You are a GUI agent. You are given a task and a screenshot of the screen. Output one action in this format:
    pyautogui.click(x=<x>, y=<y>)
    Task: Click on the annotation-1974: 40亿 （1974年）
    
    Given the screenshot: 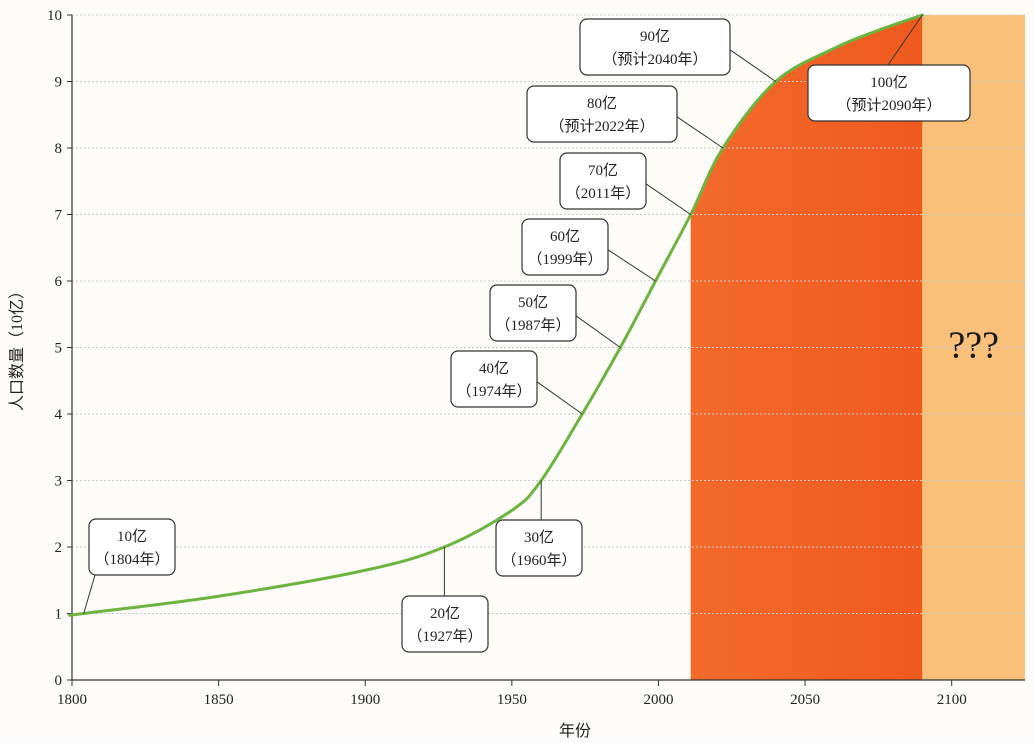 What is the action you would take?
    pyautogui.click(x=516, y=382)
    